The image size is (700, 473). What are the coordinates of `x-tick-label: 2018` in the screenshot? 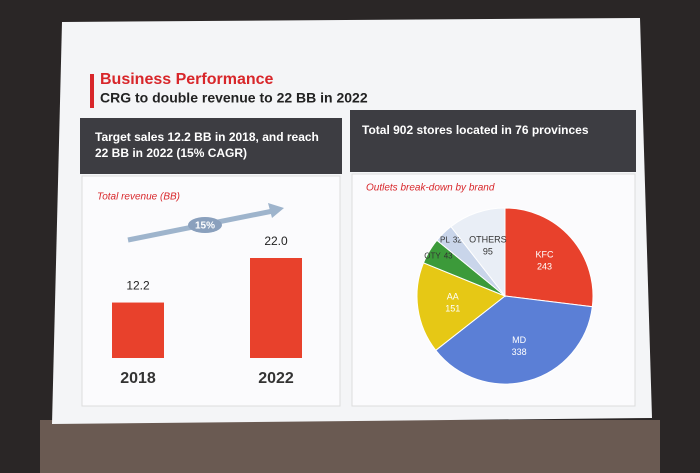 It's located at (138, 378).